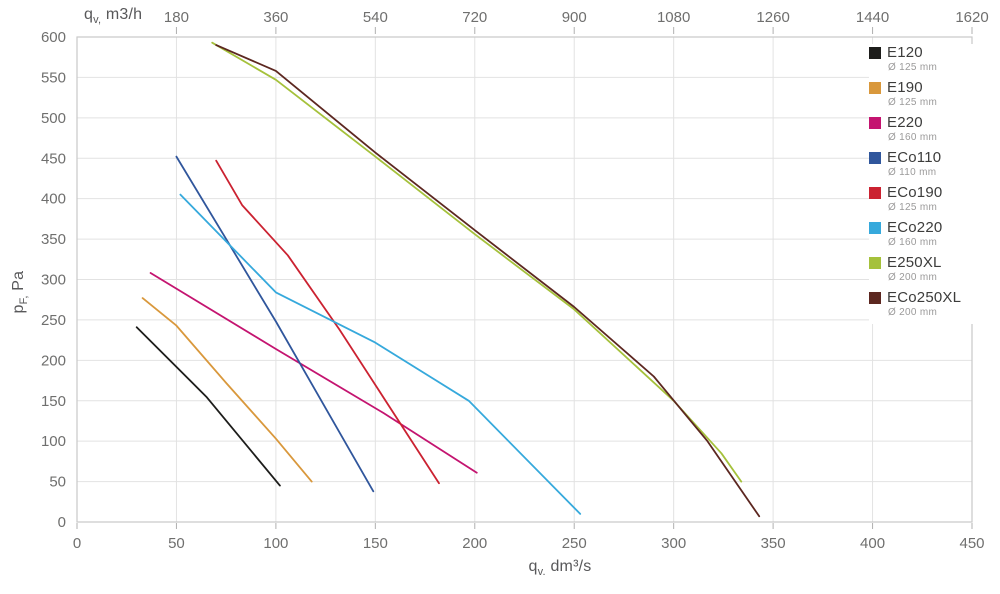 The height and width of the screenshot is (594, 1000). What do you see at coordinates (927, 52) in the screenshot?
I see `legend-item-row: E120` at bounding box center [927, 52].